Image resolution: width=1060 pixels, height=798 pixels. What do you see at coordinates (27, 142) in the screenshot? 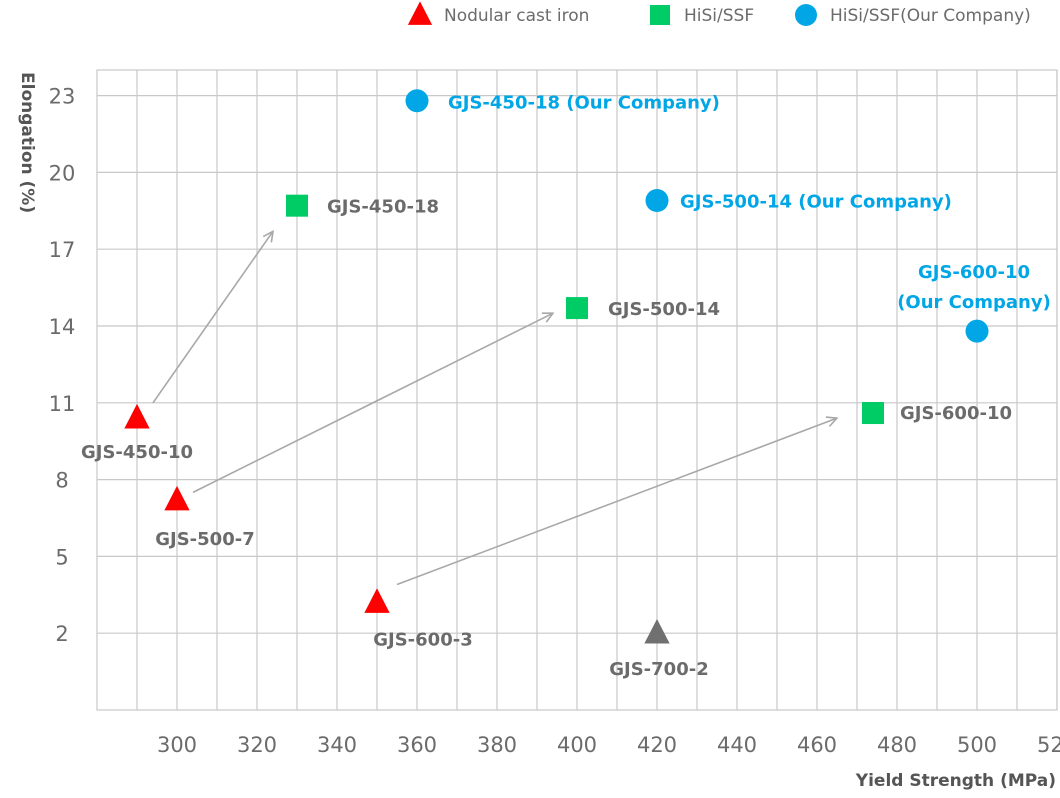
I see `y-axis-title: Elongation (%)` at bounding box center [27, 142].